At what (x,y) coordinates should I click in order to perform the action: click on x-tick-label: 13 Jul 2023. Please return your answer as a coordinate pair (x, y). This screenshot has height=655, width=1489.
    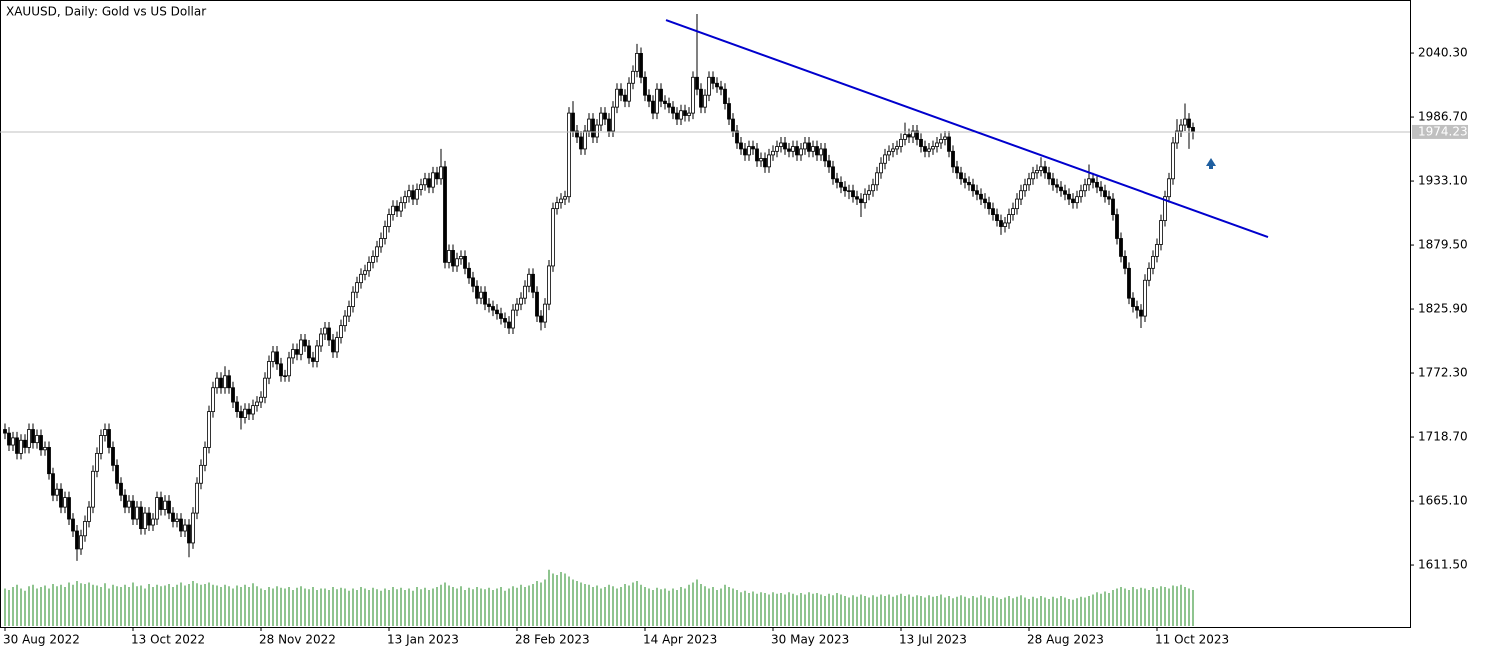
    Looking at the image, I should click on (933, 640).